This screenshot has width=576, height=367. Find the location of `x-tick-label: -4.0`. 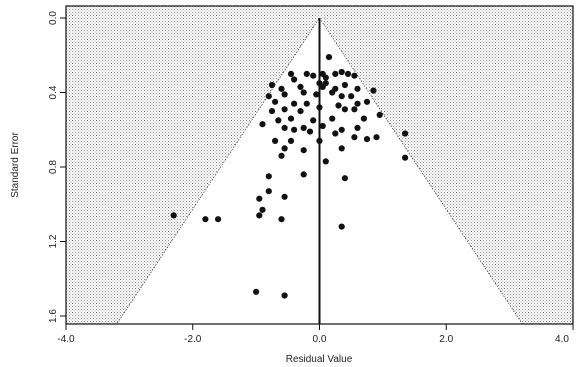

x-tick-label: -4.0 is located at coordinates (66, 339).